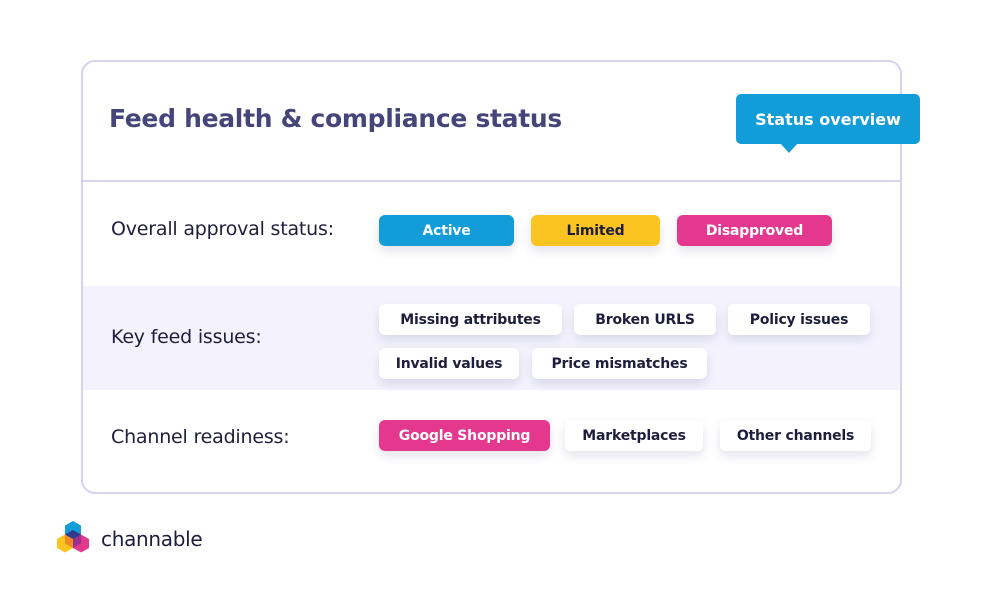 The height and width of the screenshot is (600, 1000). What do you see at coordinates (335, 118) in the screenshot?
I see `card-title: Feed health & compliance status` at bounding box center [335, 118].